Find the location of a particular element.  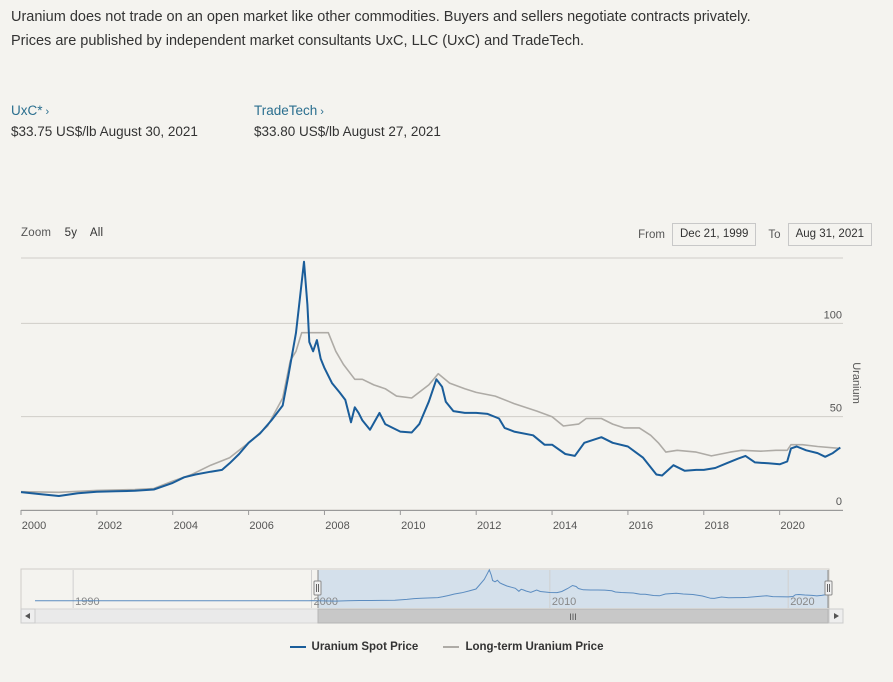

to-date-input: Aug 31, 2021 is located at coordinates (829, 234).